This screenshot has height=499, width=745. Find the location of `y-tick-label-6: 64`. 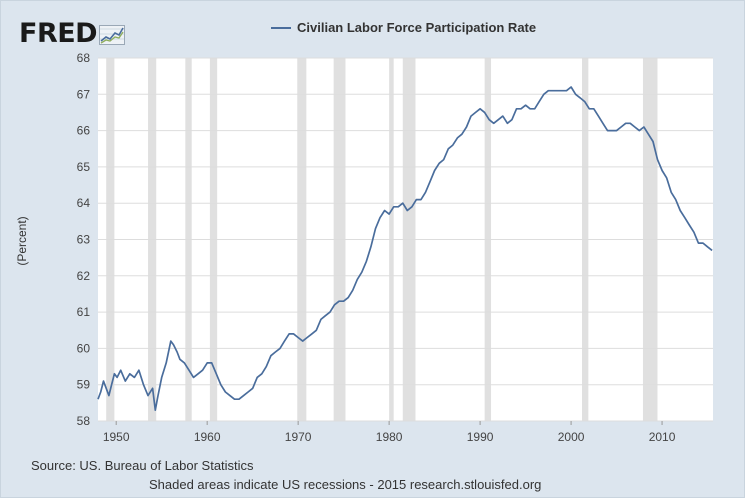

y-tick-label-6: 64 is located at coordinates (84, 203).